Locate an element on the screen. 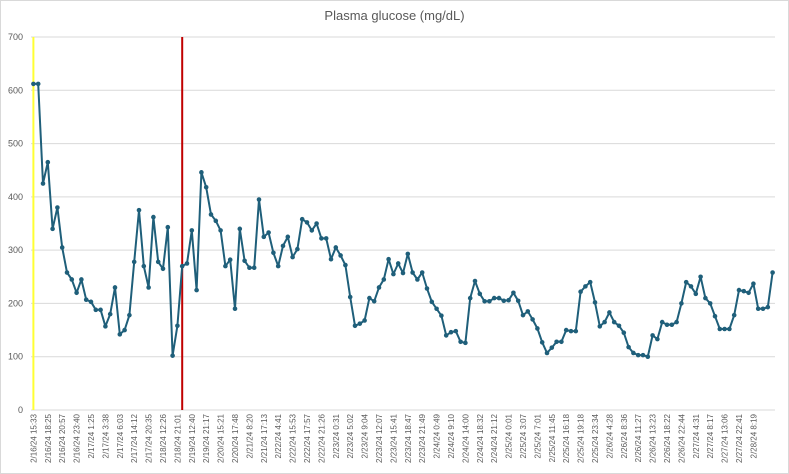  x-tick-label: 2/25/24 11:45 is located at coordinates (552, 437).